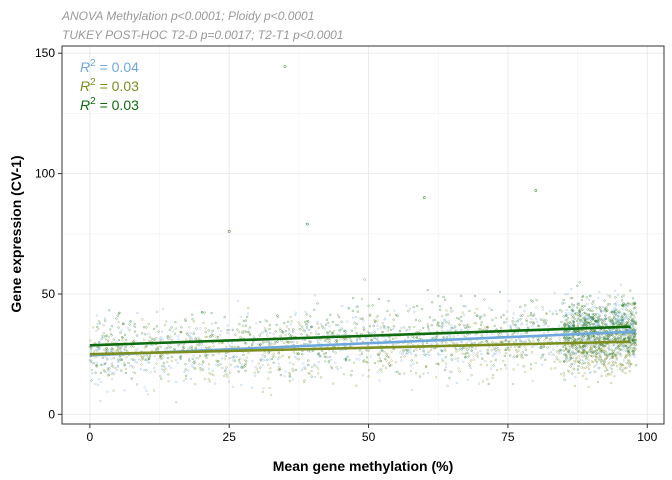  Describe the element at coordinates (647, 437) in the screenshot. I see `x-tick-label-4: 100` at that location.